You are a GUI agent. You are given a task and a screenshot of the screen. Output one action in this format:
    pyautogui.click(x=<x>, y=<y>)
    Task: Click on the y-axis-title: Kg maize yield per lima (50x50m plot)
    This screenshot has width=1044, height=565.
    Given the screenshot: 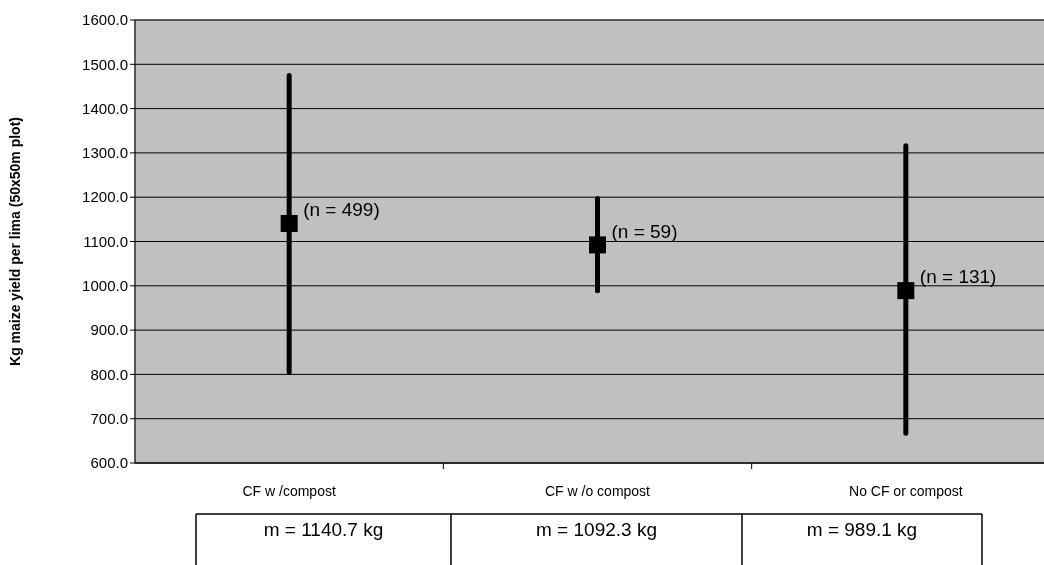 What is the action you would take?
    pyautogui.click(x=15, y=241)
    